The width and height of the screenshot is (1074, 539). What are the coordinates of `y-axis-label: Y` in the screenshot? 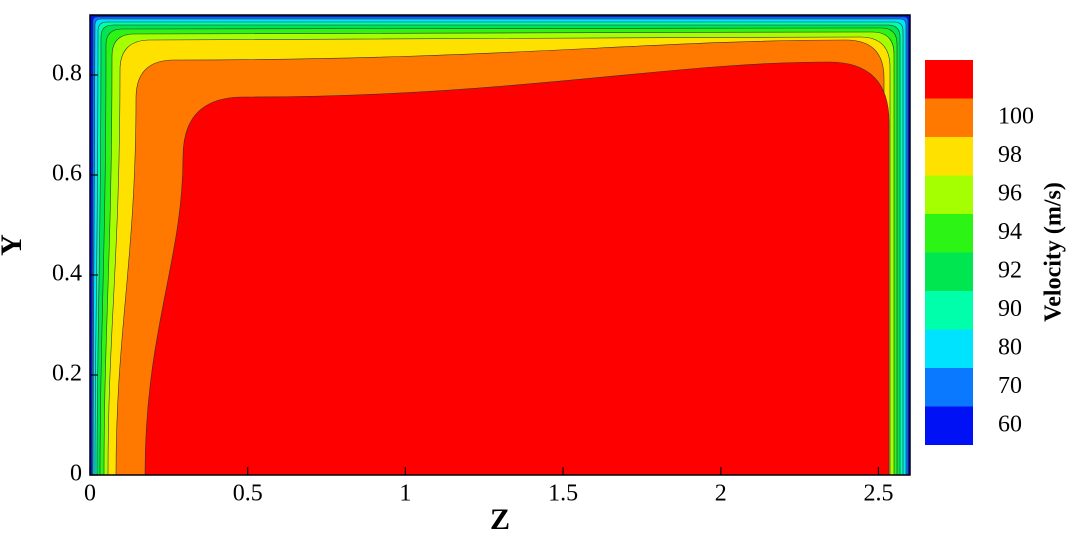 It's located at (14, 245).